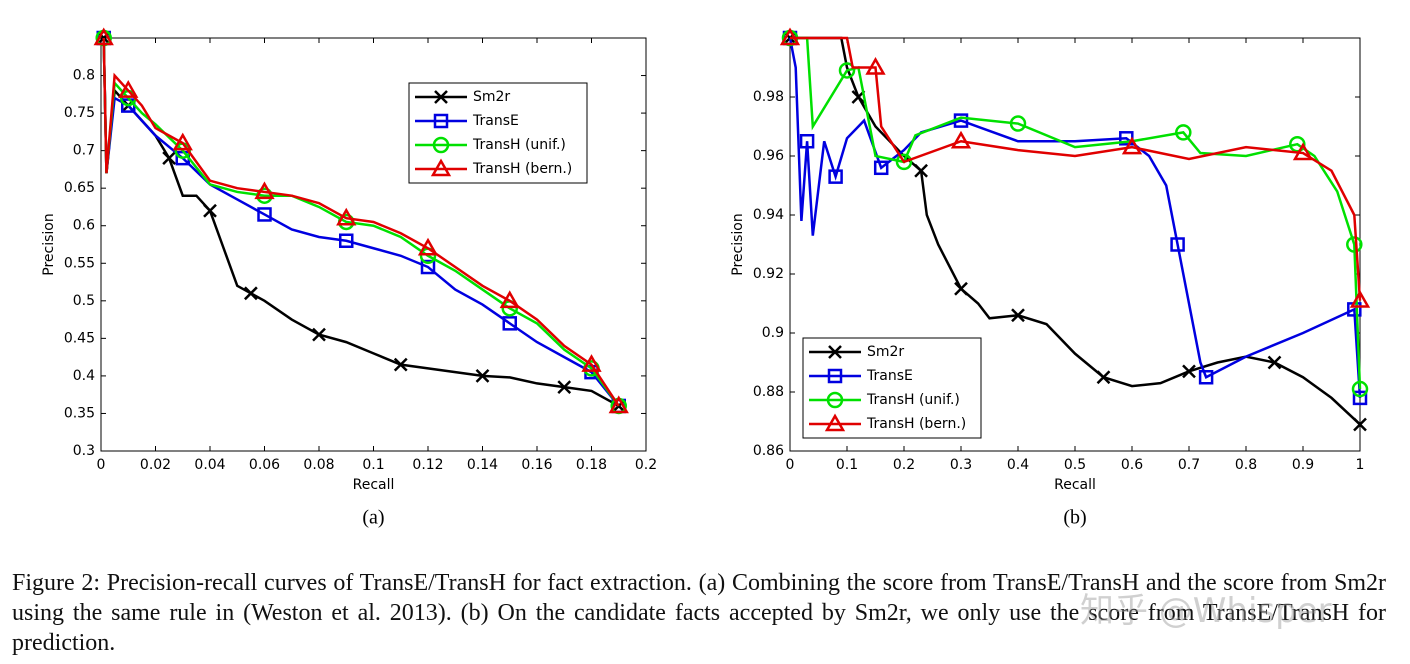 The image size is (1410, 664). Describe the element at coordinates (1360, 465) in the screenshot. I see `x-tick-label: 1` at that location.